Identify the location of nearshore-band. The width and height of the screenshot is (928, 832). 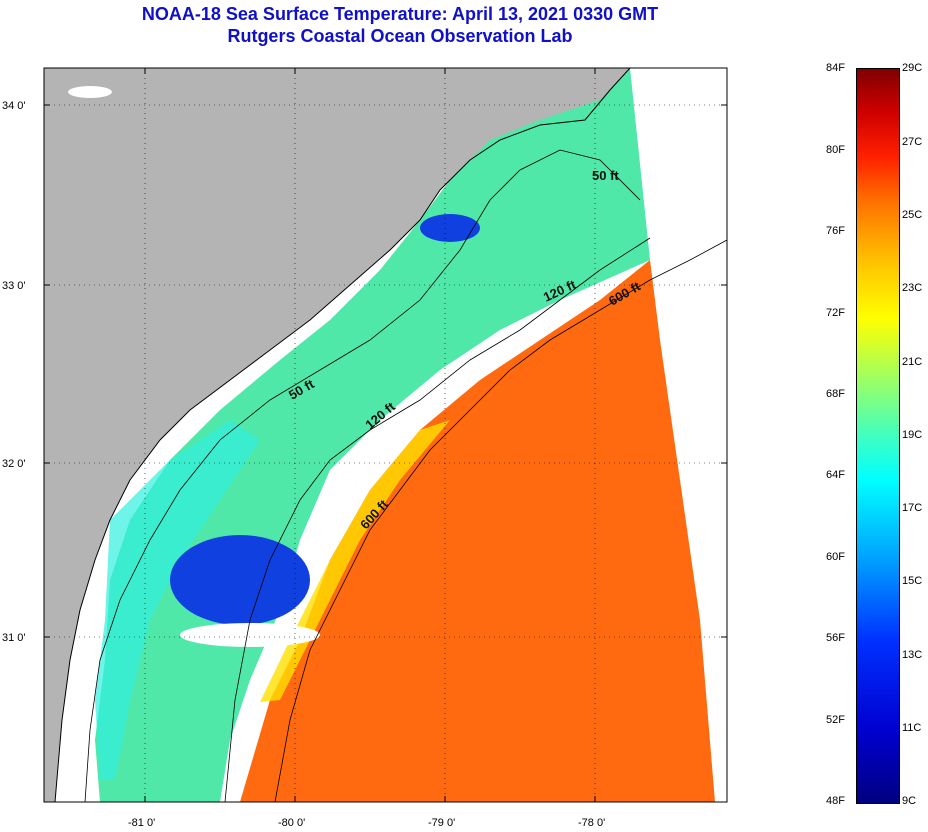
(177, 600).